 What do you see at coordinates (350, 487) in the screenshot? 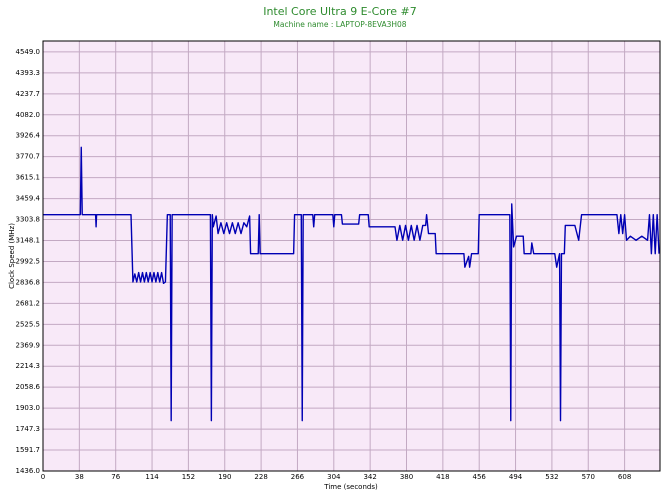
I see `x-axis-label: Time (seconds)` at bounding box center [350, 487].